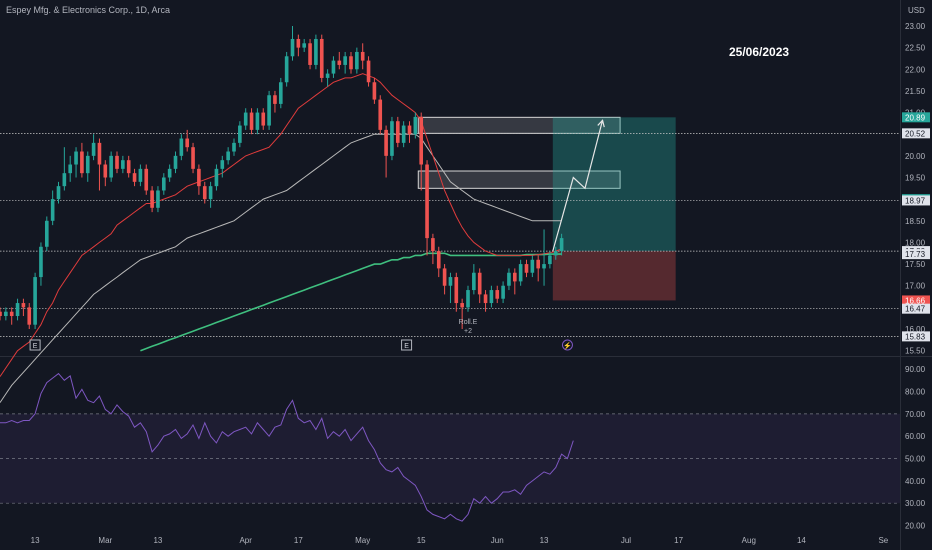  Describe the element at coordinates (883, 540) in the screenshot. I see `time-tick-label: Se` at that location.